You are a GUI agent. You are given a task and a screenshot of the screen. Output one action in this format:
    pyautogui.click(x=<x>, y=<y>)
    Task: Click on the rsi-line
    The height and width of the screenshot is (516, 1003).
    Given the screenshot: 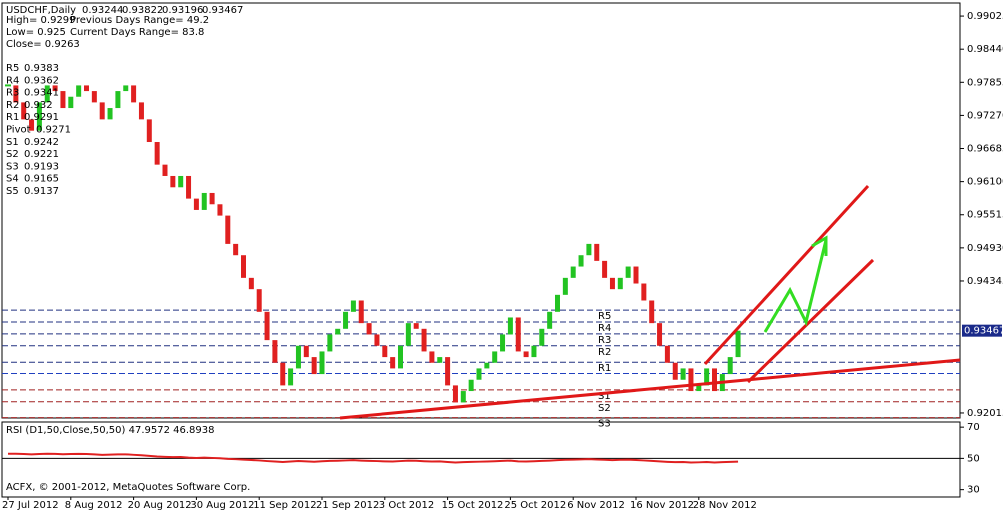 What is the action you would take?
    pyautogui.click(x=373, y=458)
    